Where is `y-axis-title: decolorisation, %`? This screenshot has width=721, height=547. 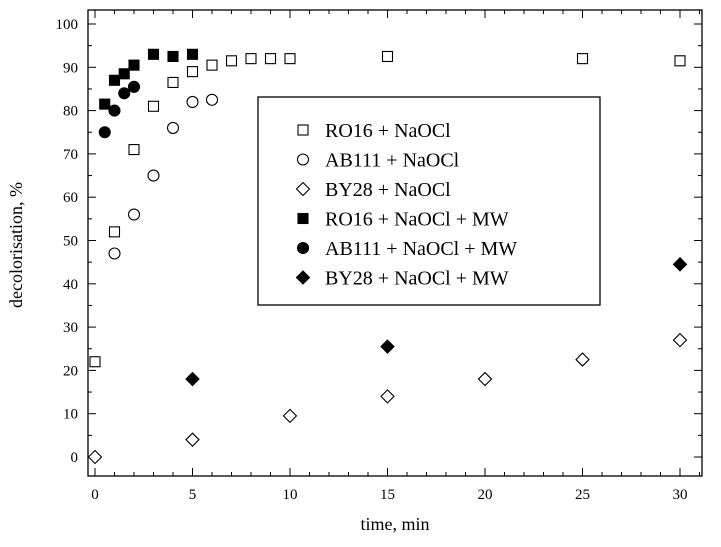 y-axis-title: decolorisation, % is located at coordinates (16, 245).